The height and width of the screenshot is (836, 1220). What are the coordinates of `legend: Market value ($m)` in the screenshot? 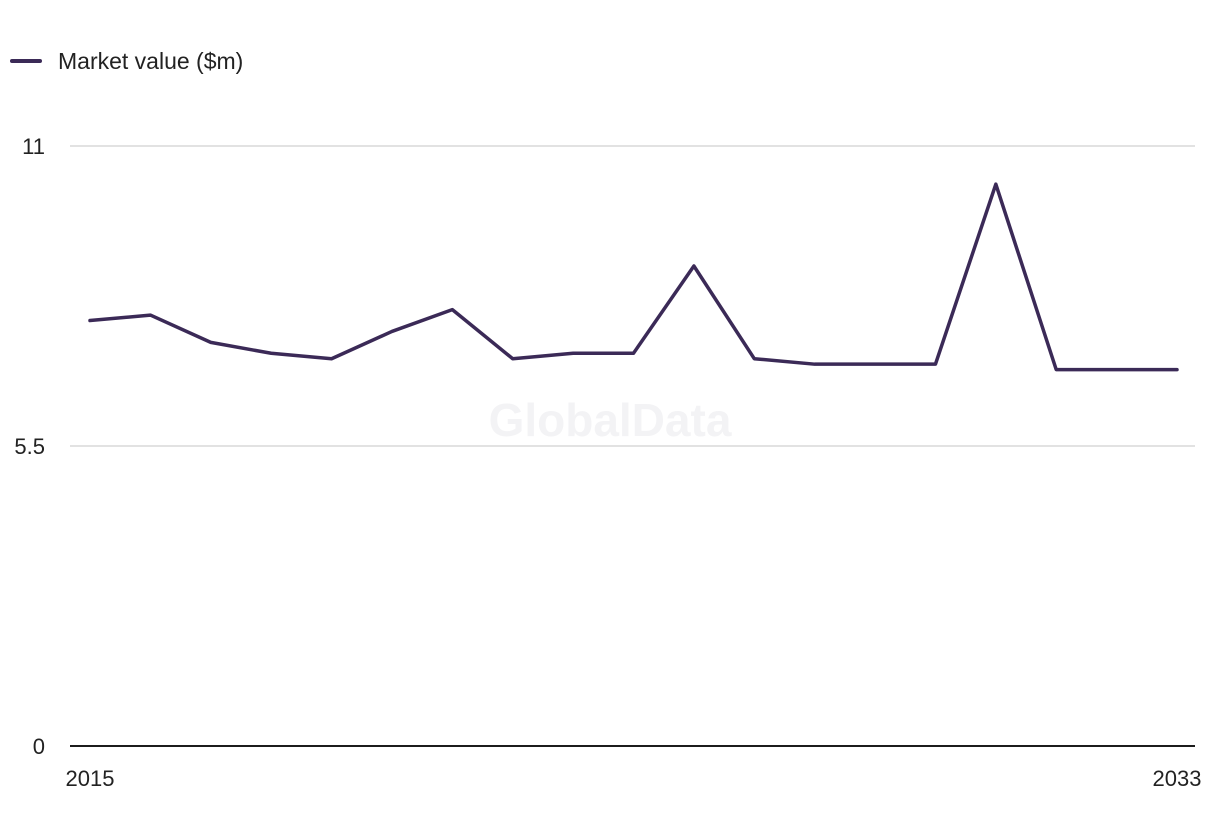 It's located at (126, 61).